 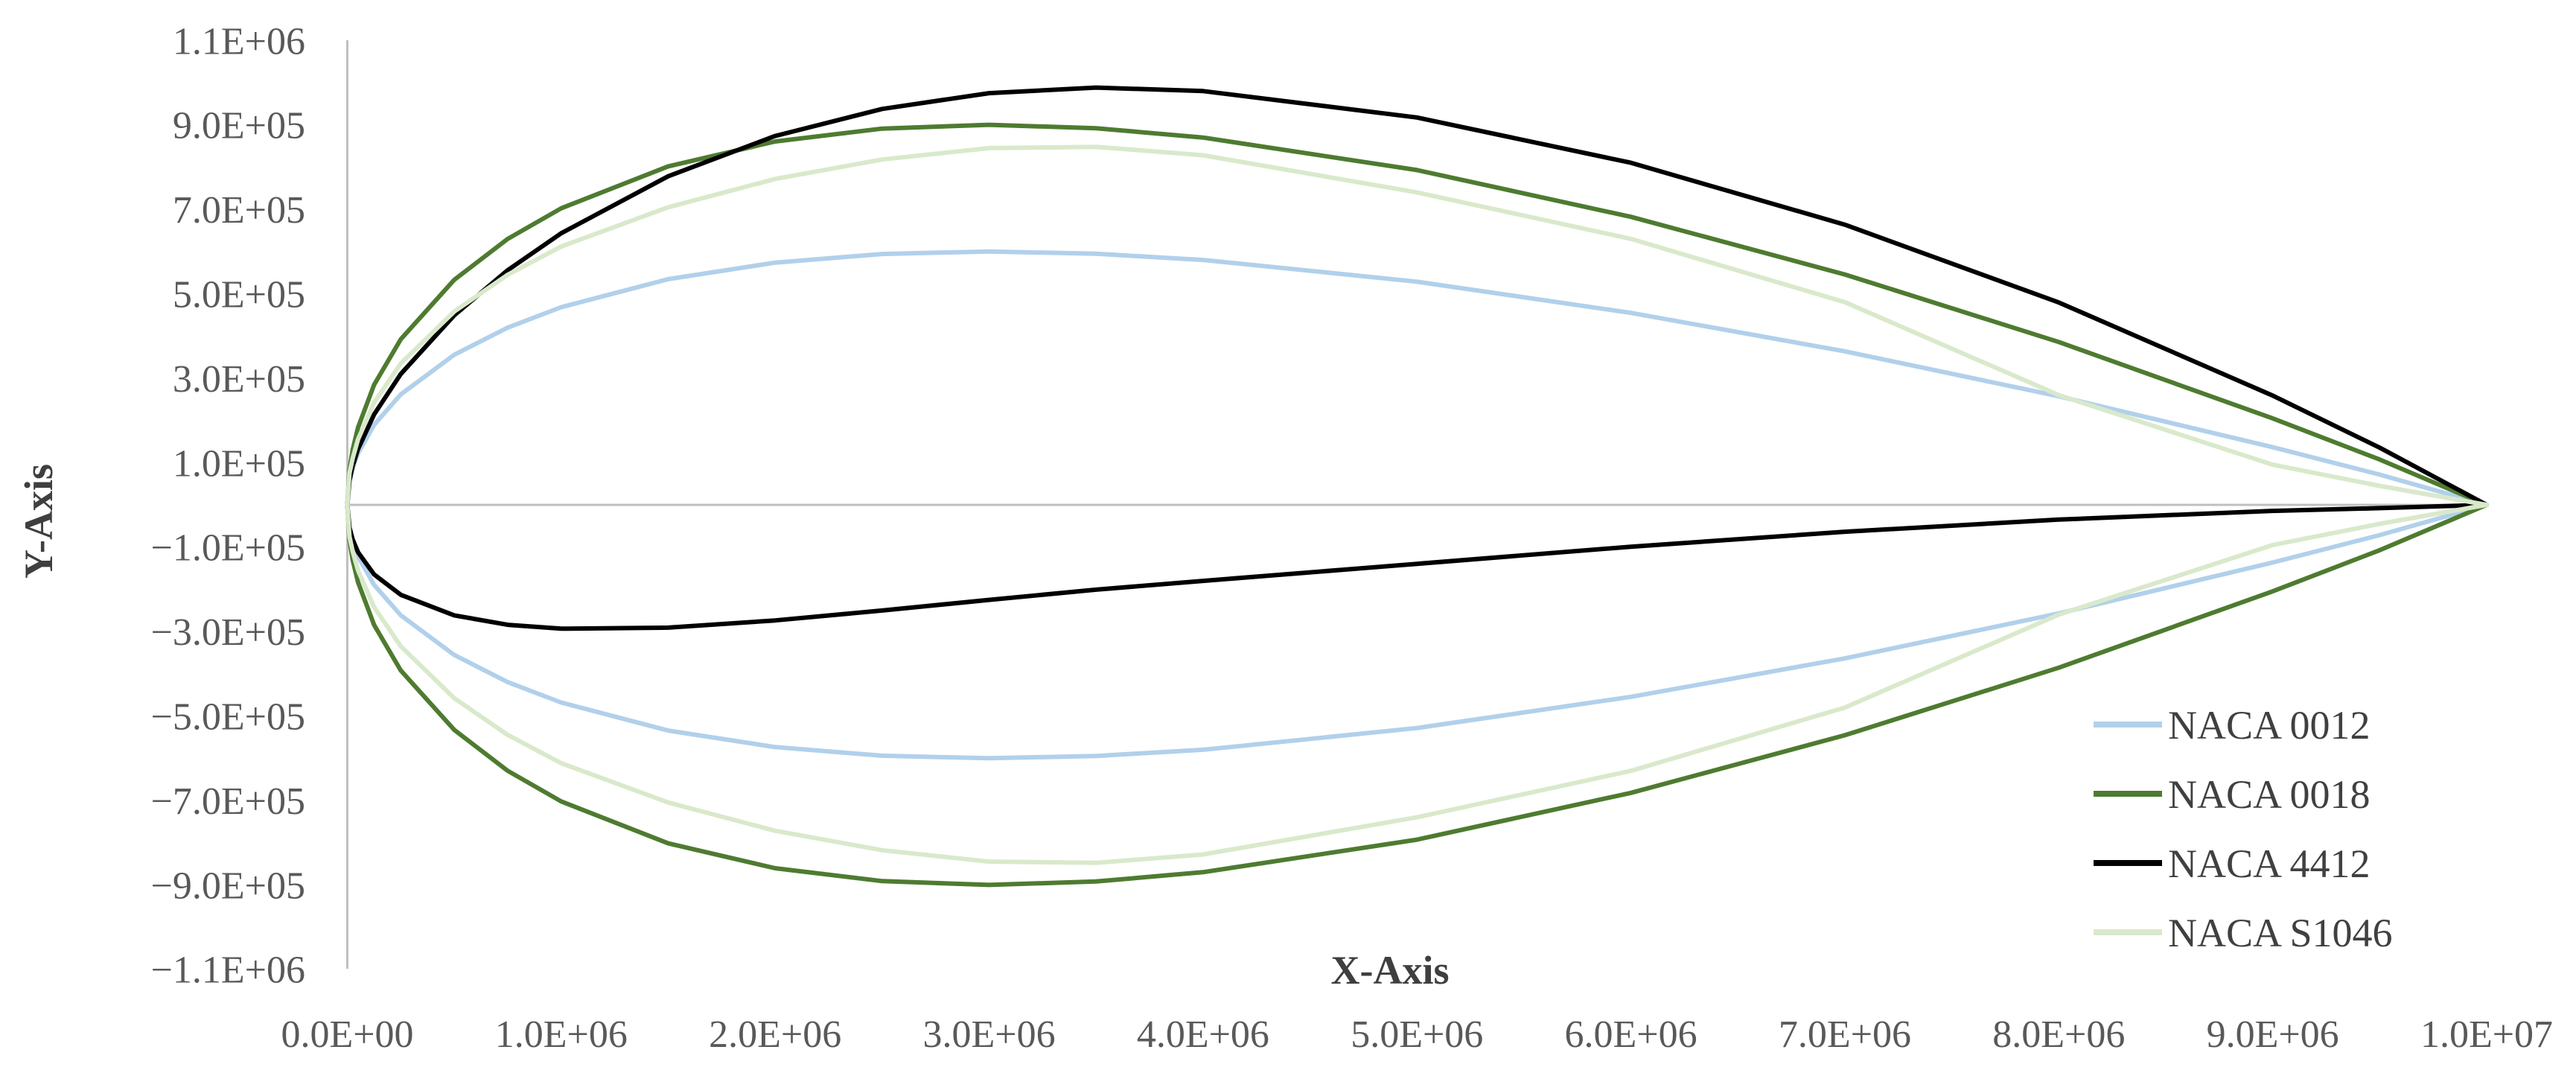 I want to click on y-tick-label: 5.0E+05, so click(x=239, y=295).